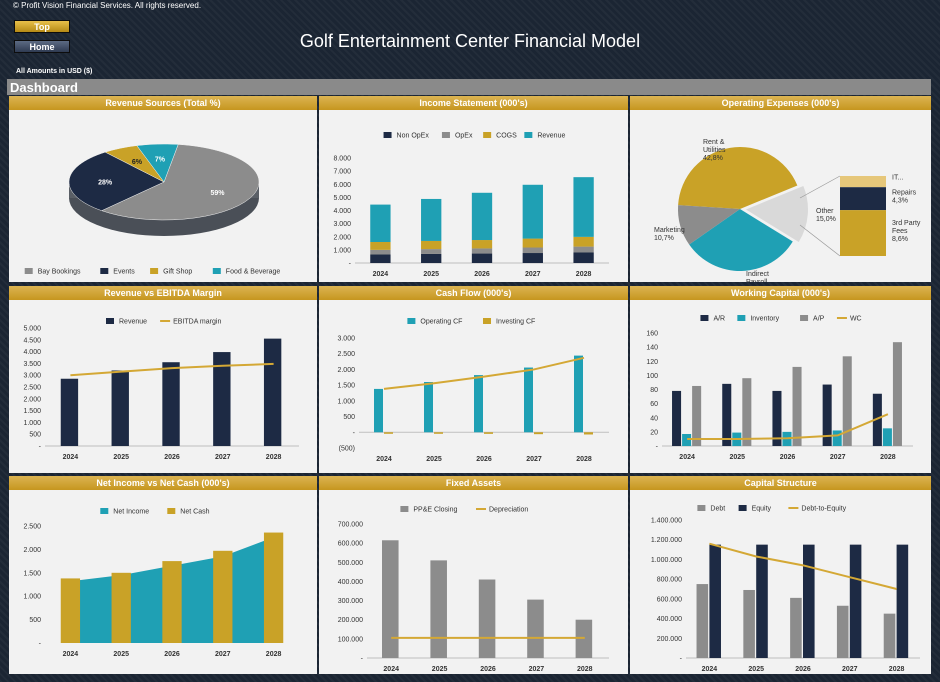 This screenshot has width=940, height=682. I want to click on breakout-connector, so click(820, 240).